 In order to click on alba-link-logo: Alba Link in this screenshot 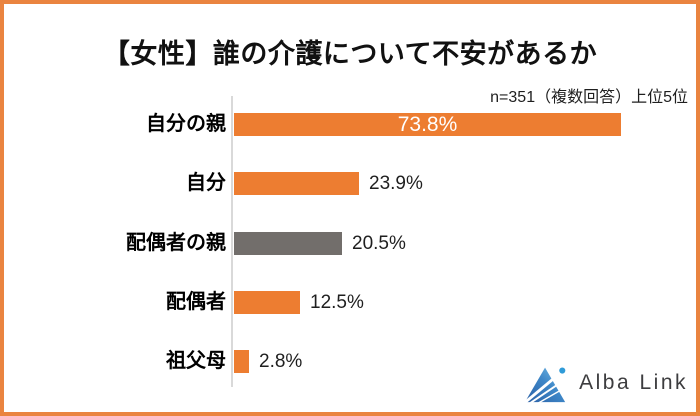, I will do `click(605, 383)`.